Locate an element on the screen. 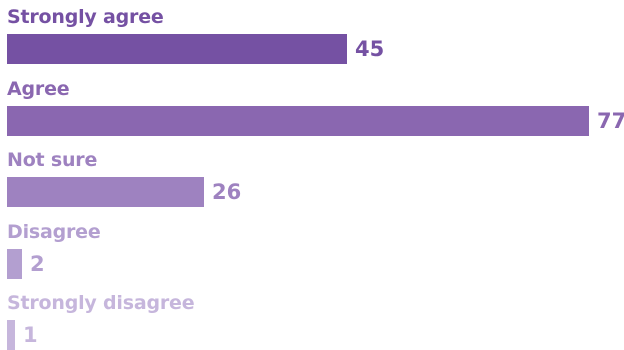  value-label: 45 is located at coordinates (370, 49).